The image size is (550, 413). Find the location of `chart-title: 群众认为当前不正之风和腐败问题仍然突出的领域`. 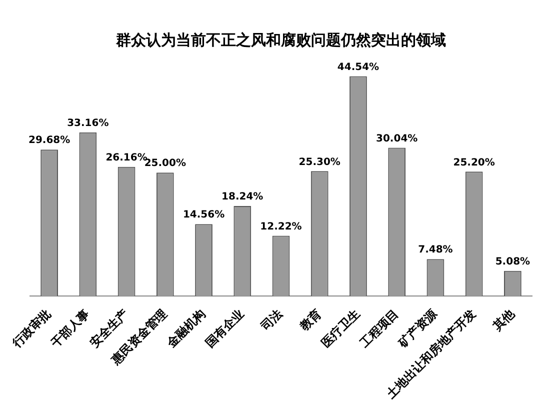

chart-title: 群众认为当前不正之风和腐败问题仍然突出的领域 is located at coordinates (280, 39).